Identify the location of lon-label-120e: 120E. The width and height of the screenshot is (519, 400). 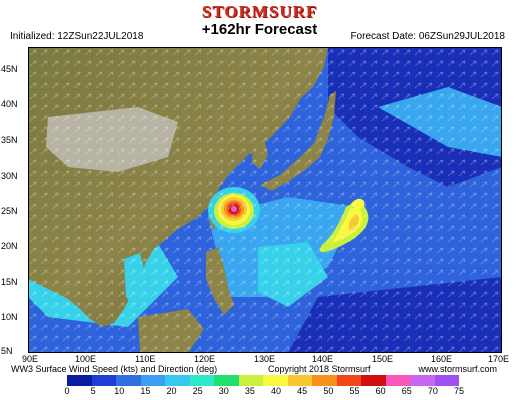
(205, 359).